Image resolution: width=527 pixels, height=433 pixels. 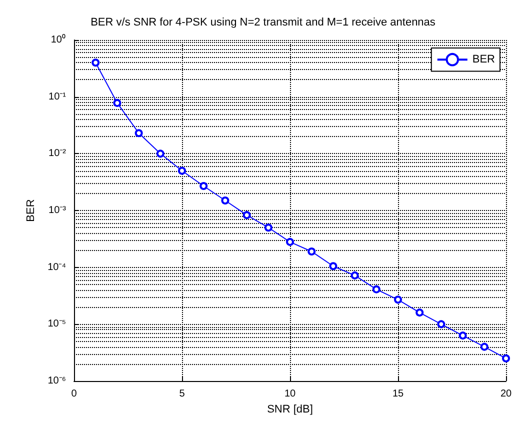 What do you see at coordinates (57, 96) in the screenshot?
I see `y-tick-label: 10⁻¹` at bounding box center [57, 96].